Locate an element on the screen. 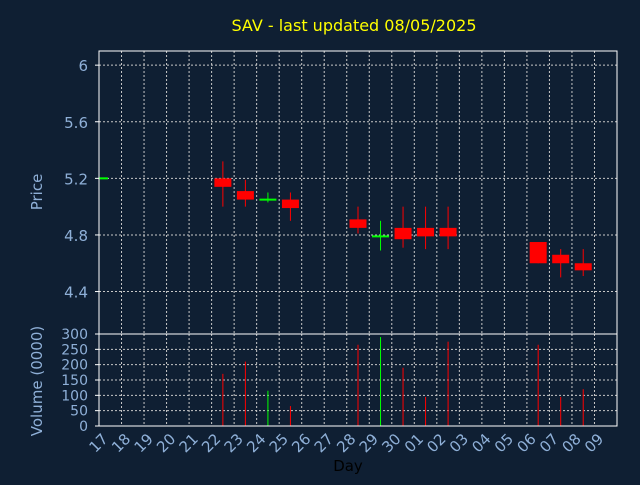 This screenshot has height=485, width=640. price-tick-label: 4.8 is located at coordinates (76, 236).